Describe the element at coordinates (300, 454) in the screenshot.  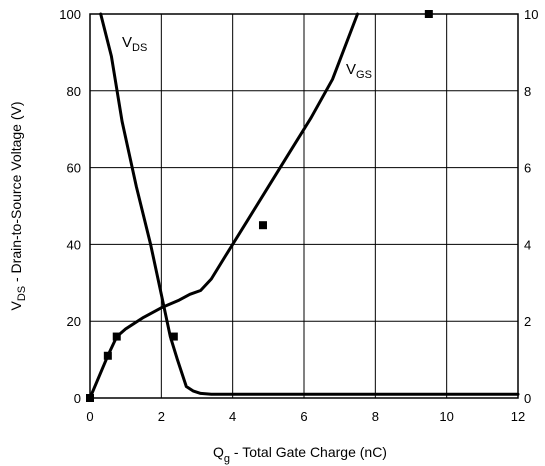
I see `x-axis-label: Qg - Total Gate Charge (nC)` at that location.